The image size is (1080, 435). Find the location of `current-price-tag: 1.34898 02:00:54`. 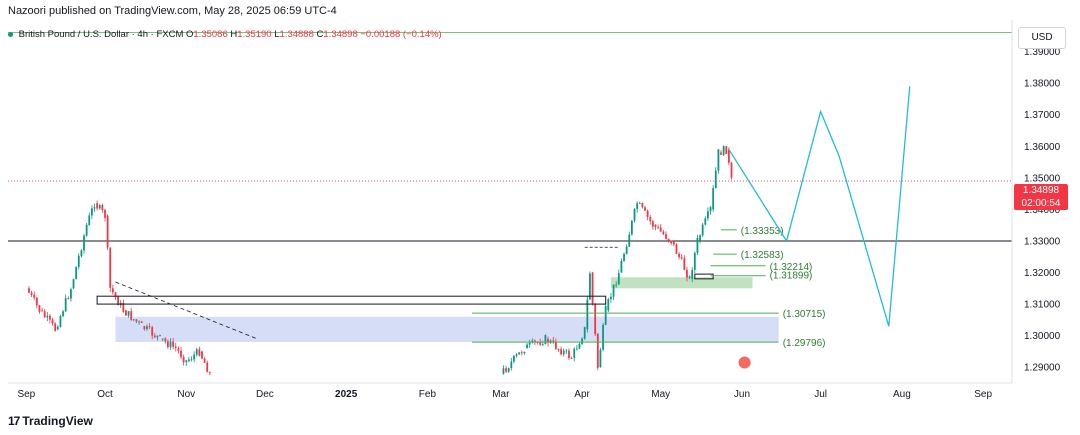

current-price-tag: 1.34898 02:00:54 is located at coordinates (1041, 197).